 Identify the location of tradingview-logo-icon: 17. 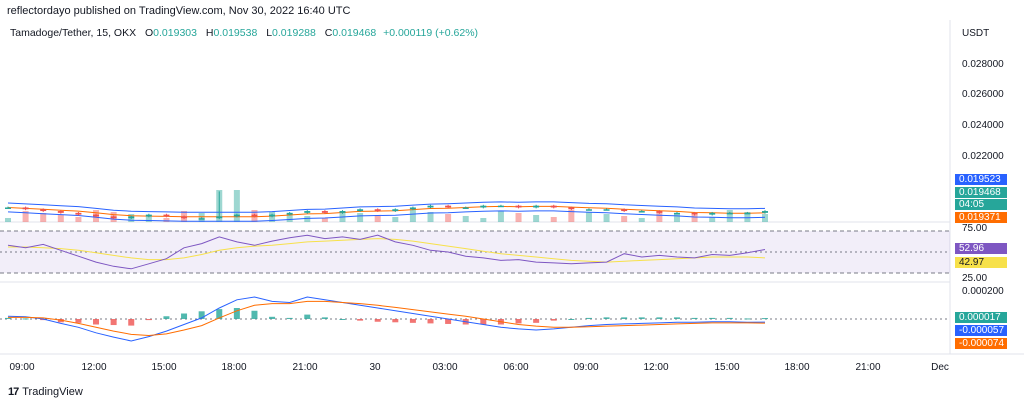
(13, 392).